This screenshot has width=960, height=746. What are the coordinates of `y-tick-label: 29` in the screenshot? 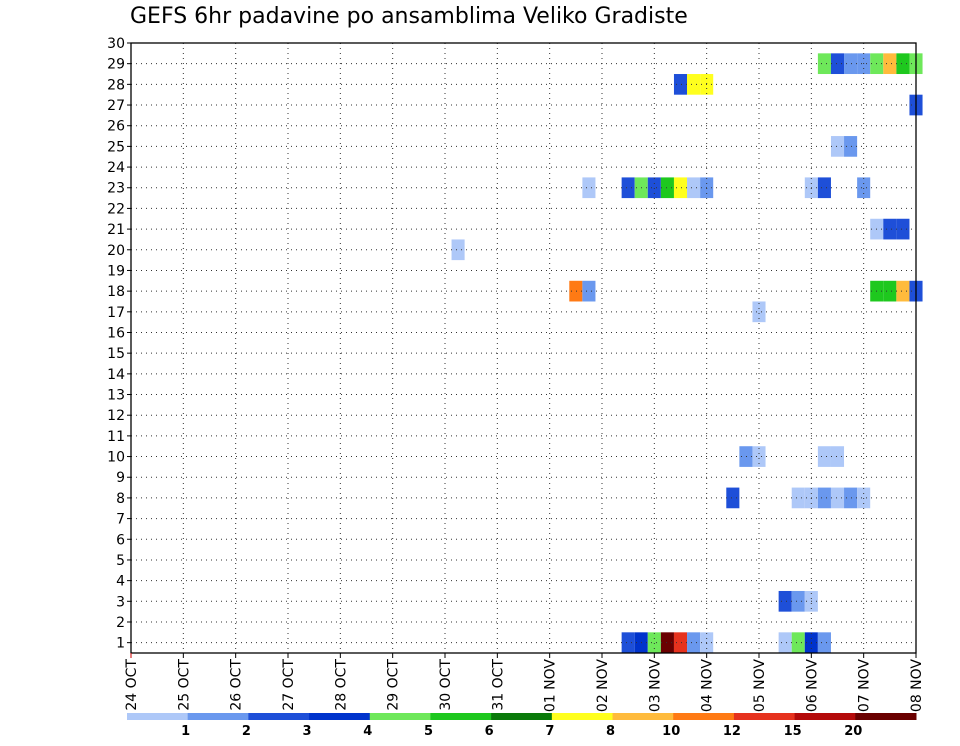 It's located at (116, 65).